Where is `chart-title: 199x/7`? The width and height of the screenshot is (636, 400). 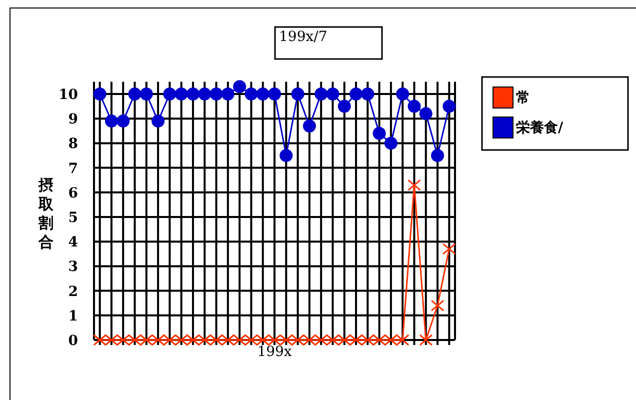
chart-title: 199x/7 is located at coordinates (303, 37).